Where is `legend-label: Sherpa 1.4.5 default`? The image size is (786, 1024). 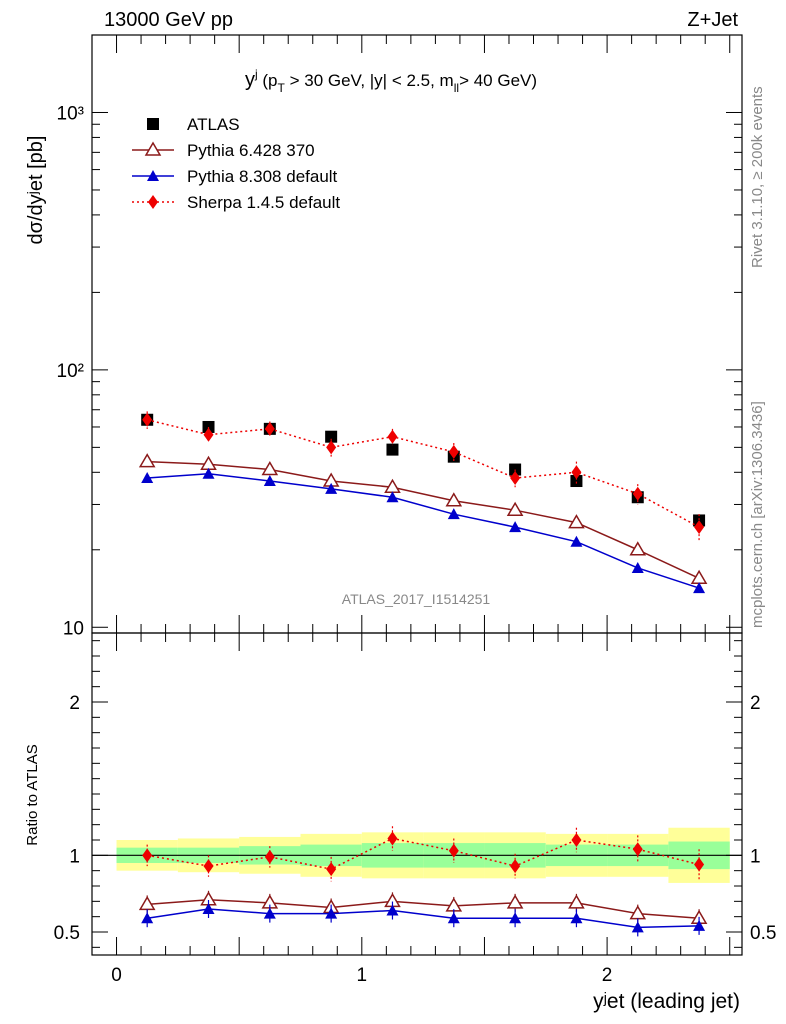
legend-label: Sherpa 1.4.5 default is located at coordinates (263, 202).